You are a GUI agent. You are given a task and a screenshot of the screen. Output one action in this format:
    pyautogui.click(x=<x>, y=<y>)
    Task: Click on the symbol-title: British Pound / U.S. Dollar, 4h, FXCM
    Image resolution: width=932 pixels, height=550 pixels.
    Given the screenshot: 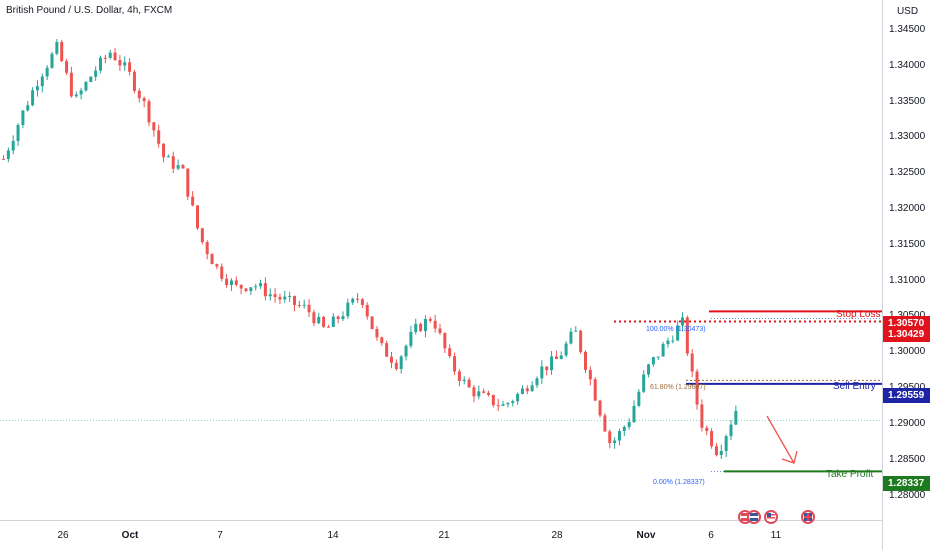 What is the action you would take?
    pyautogui.click(x=89, y=10)
    